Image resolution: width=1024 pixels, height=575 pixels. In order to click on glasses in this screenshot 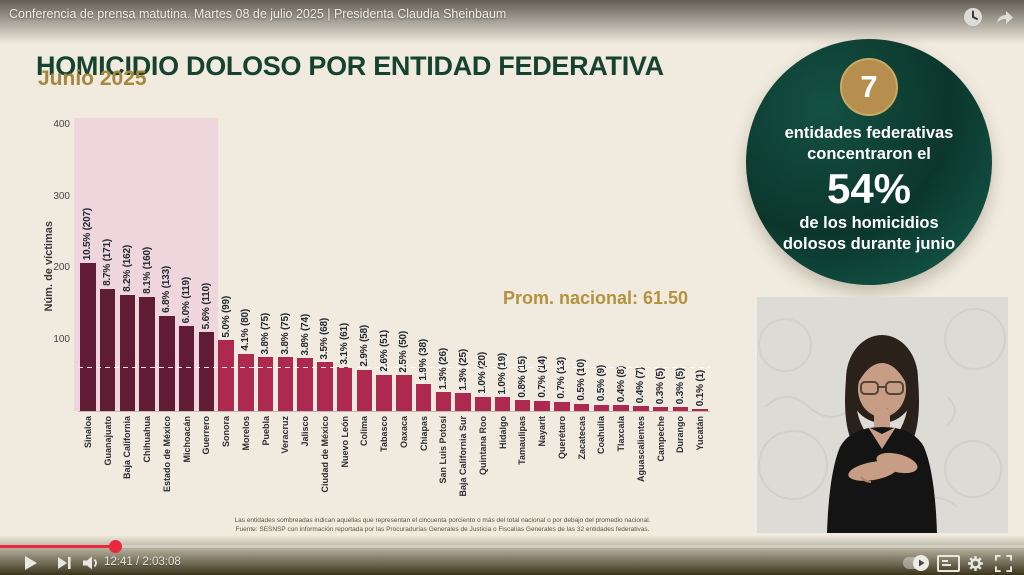, I will do `click(882, 388)`.